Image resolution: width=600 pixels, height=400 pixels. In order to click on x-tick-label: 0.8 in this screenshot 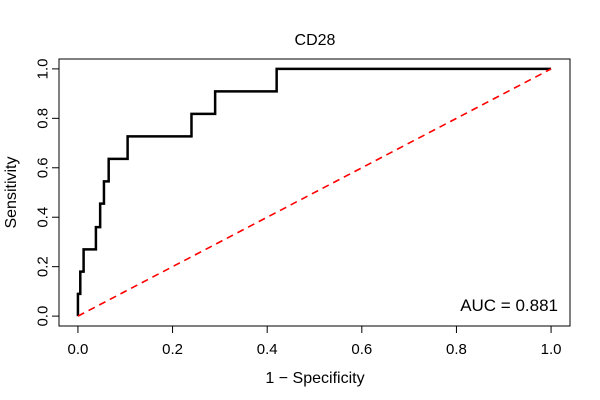, I will do `click(456, 349)`.